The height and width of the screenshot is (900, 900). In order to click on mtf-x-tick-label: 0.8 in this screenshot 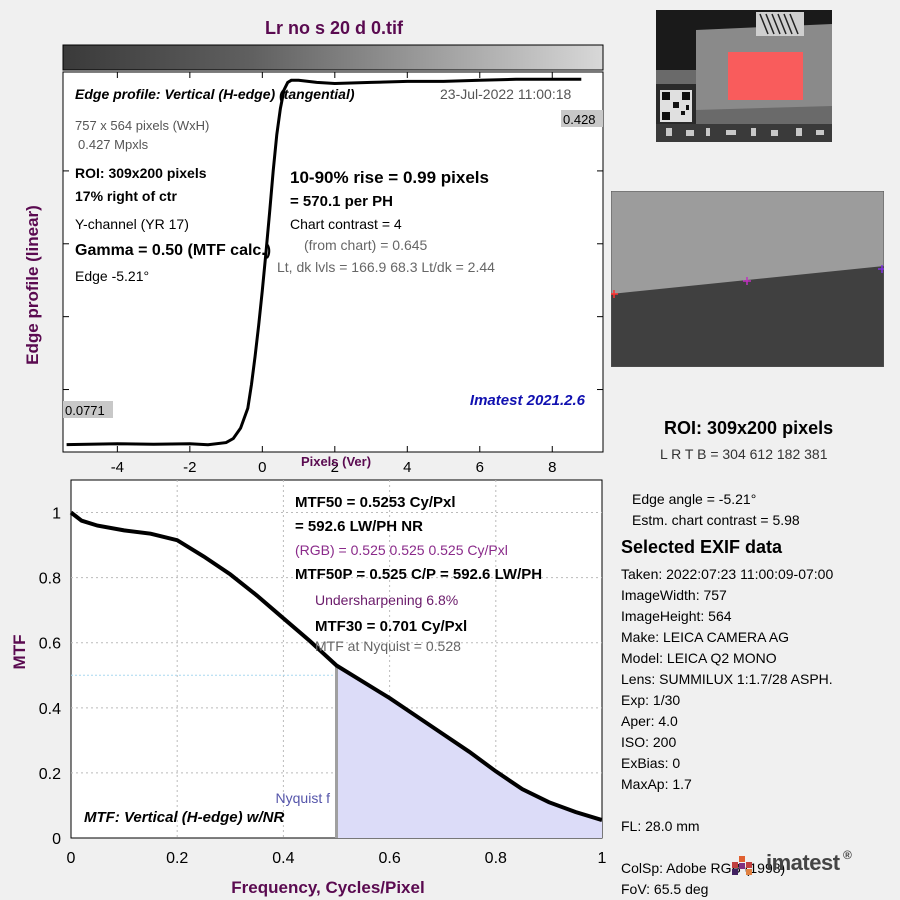, I will do `click(496, 858)`.